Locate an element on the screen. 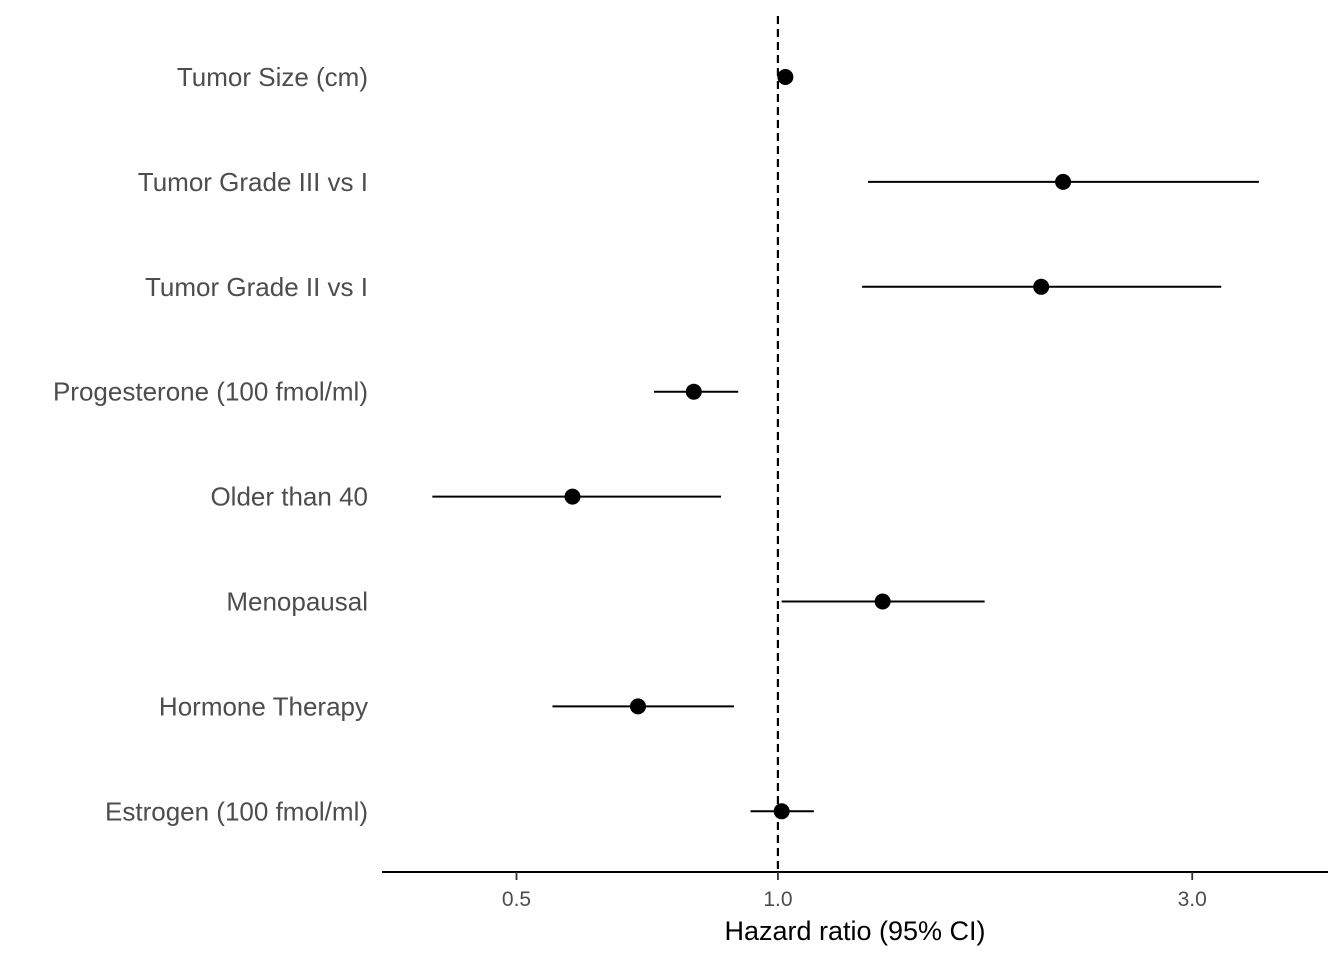  row-label: Estrogen (100 fmol/ml) is located at coordinates (236, 811).